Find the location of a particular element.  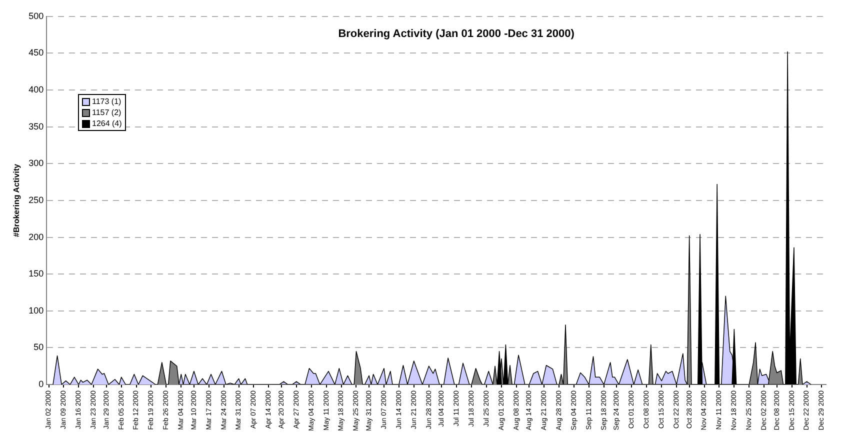

y-tick-label: 300 is located at coordinates (36, 163).